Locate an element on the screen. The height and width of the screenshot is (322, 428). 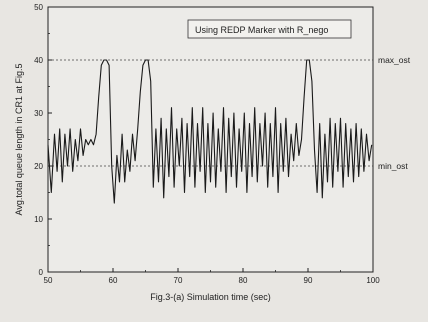
y-tick-label: 20 is located at coordinates (38, 166).